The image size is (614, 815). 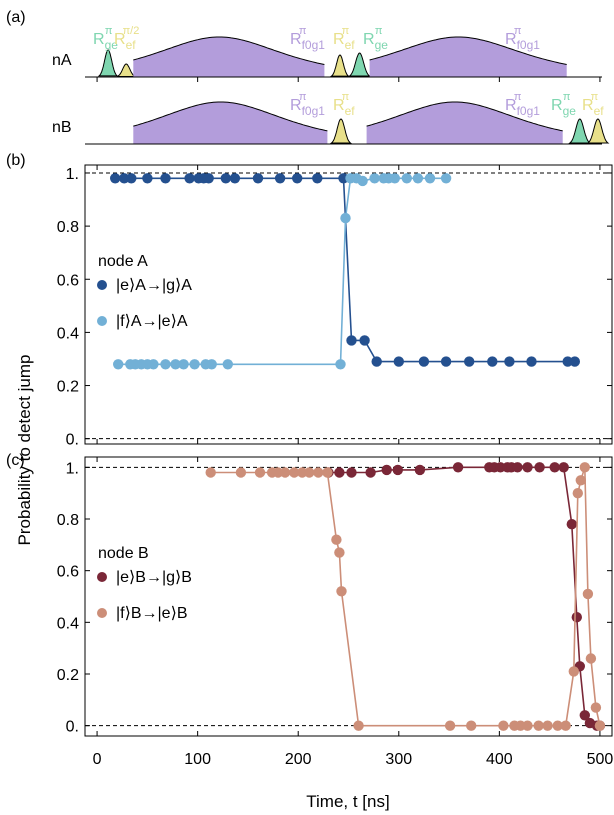 I want to click on pulses-na, so click(x=332, y=56).